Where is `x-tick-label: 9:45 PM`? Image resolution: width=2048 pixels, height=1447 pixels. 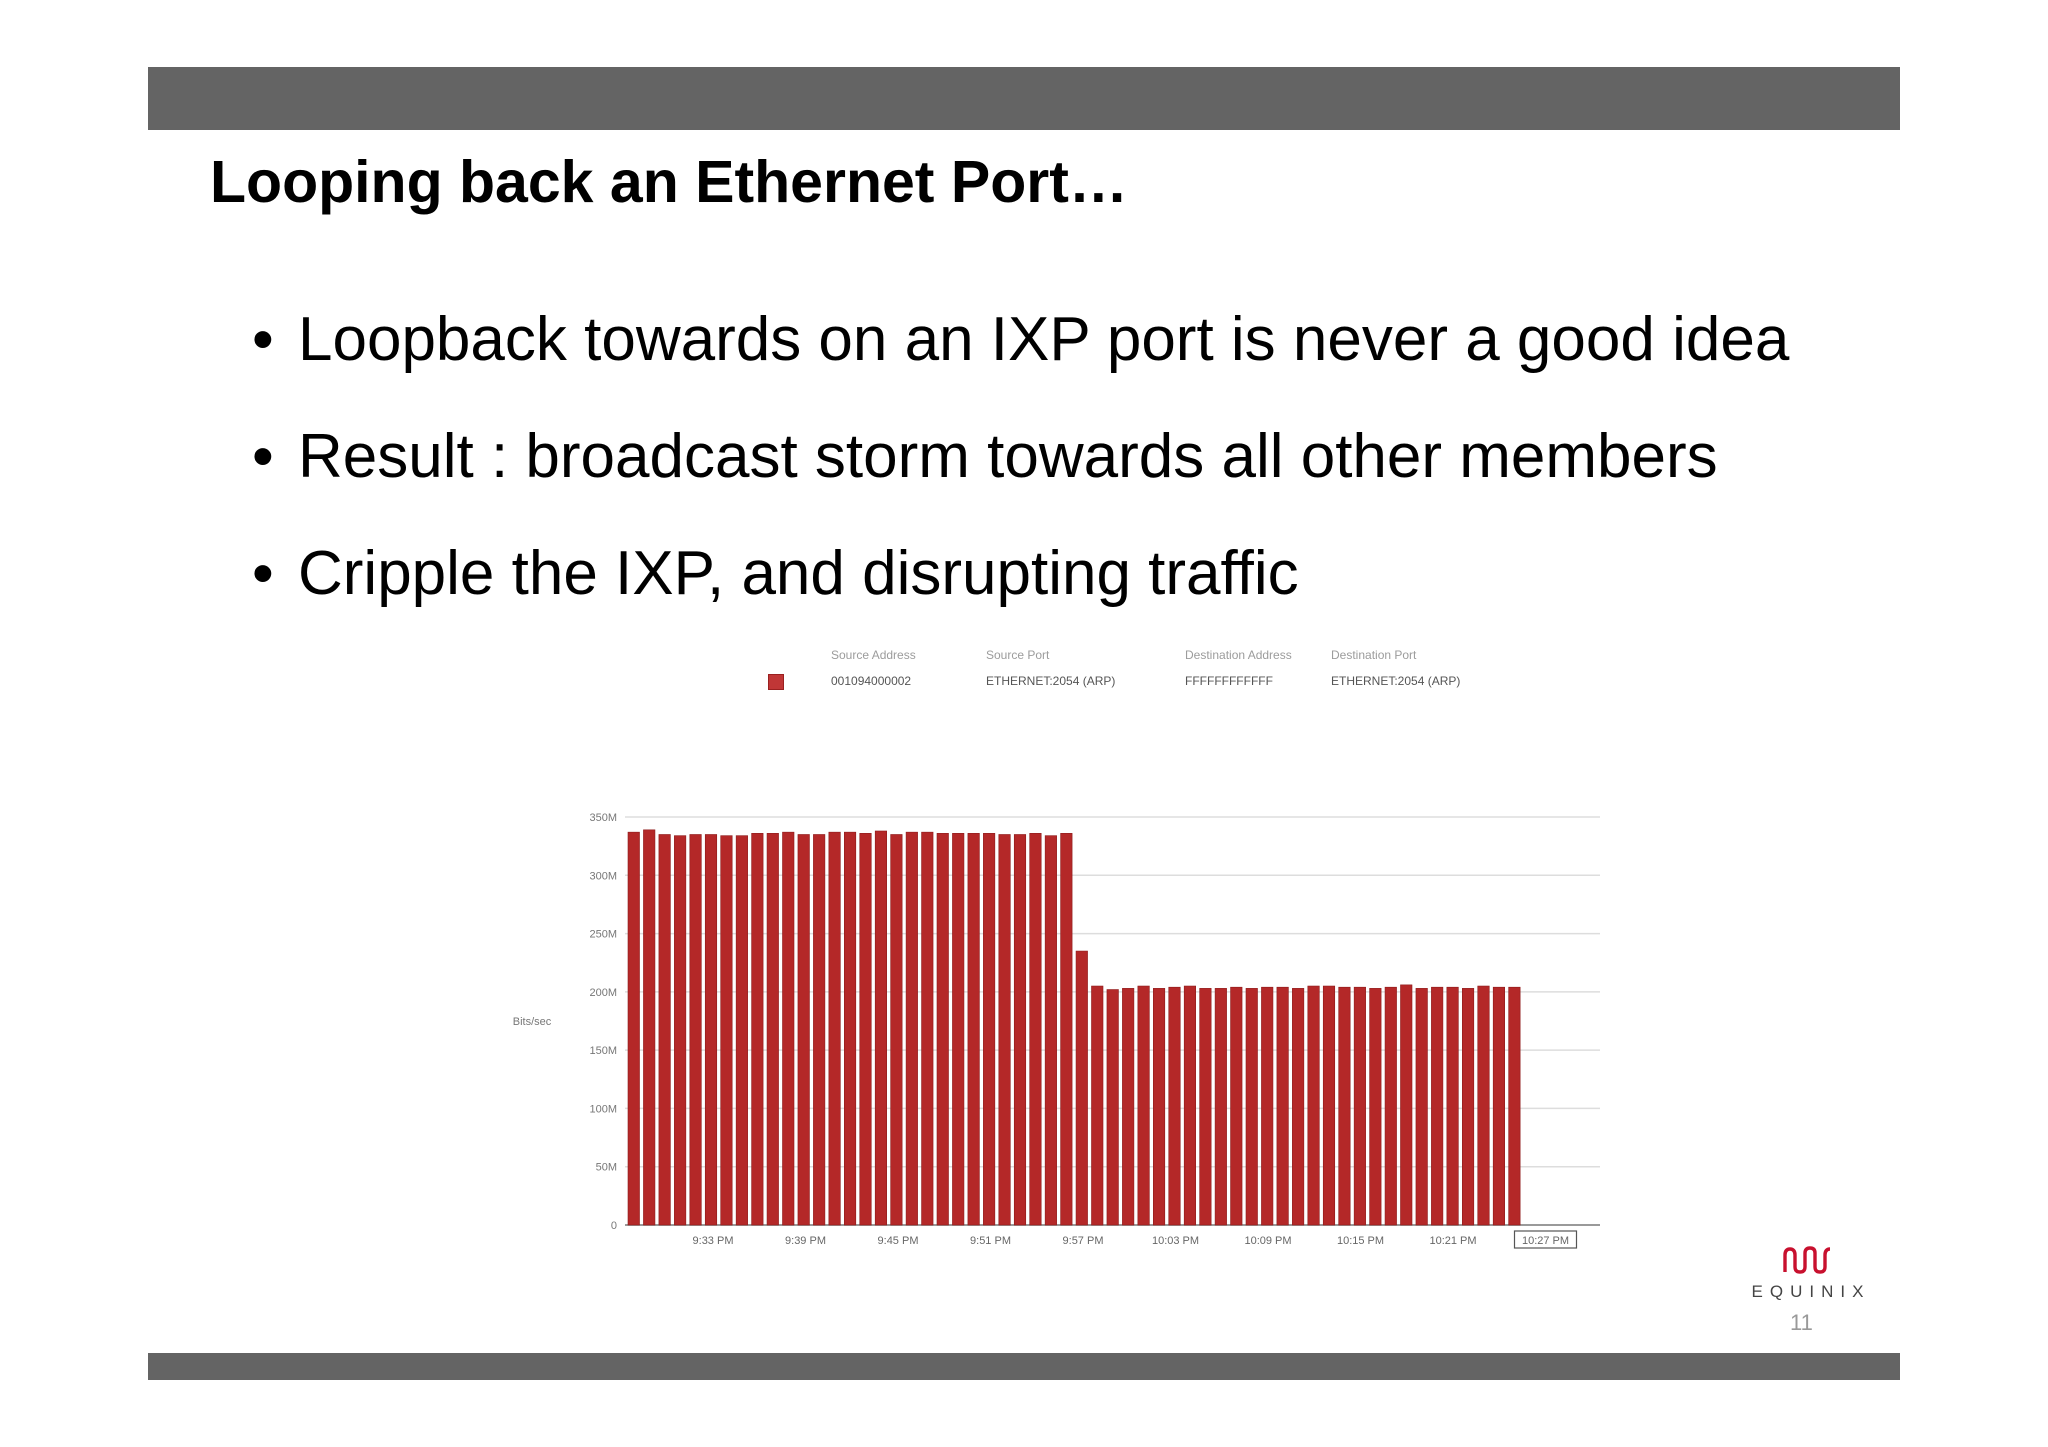 x-tick-label: 9:45 PM is located at coordinates (898, 1241).